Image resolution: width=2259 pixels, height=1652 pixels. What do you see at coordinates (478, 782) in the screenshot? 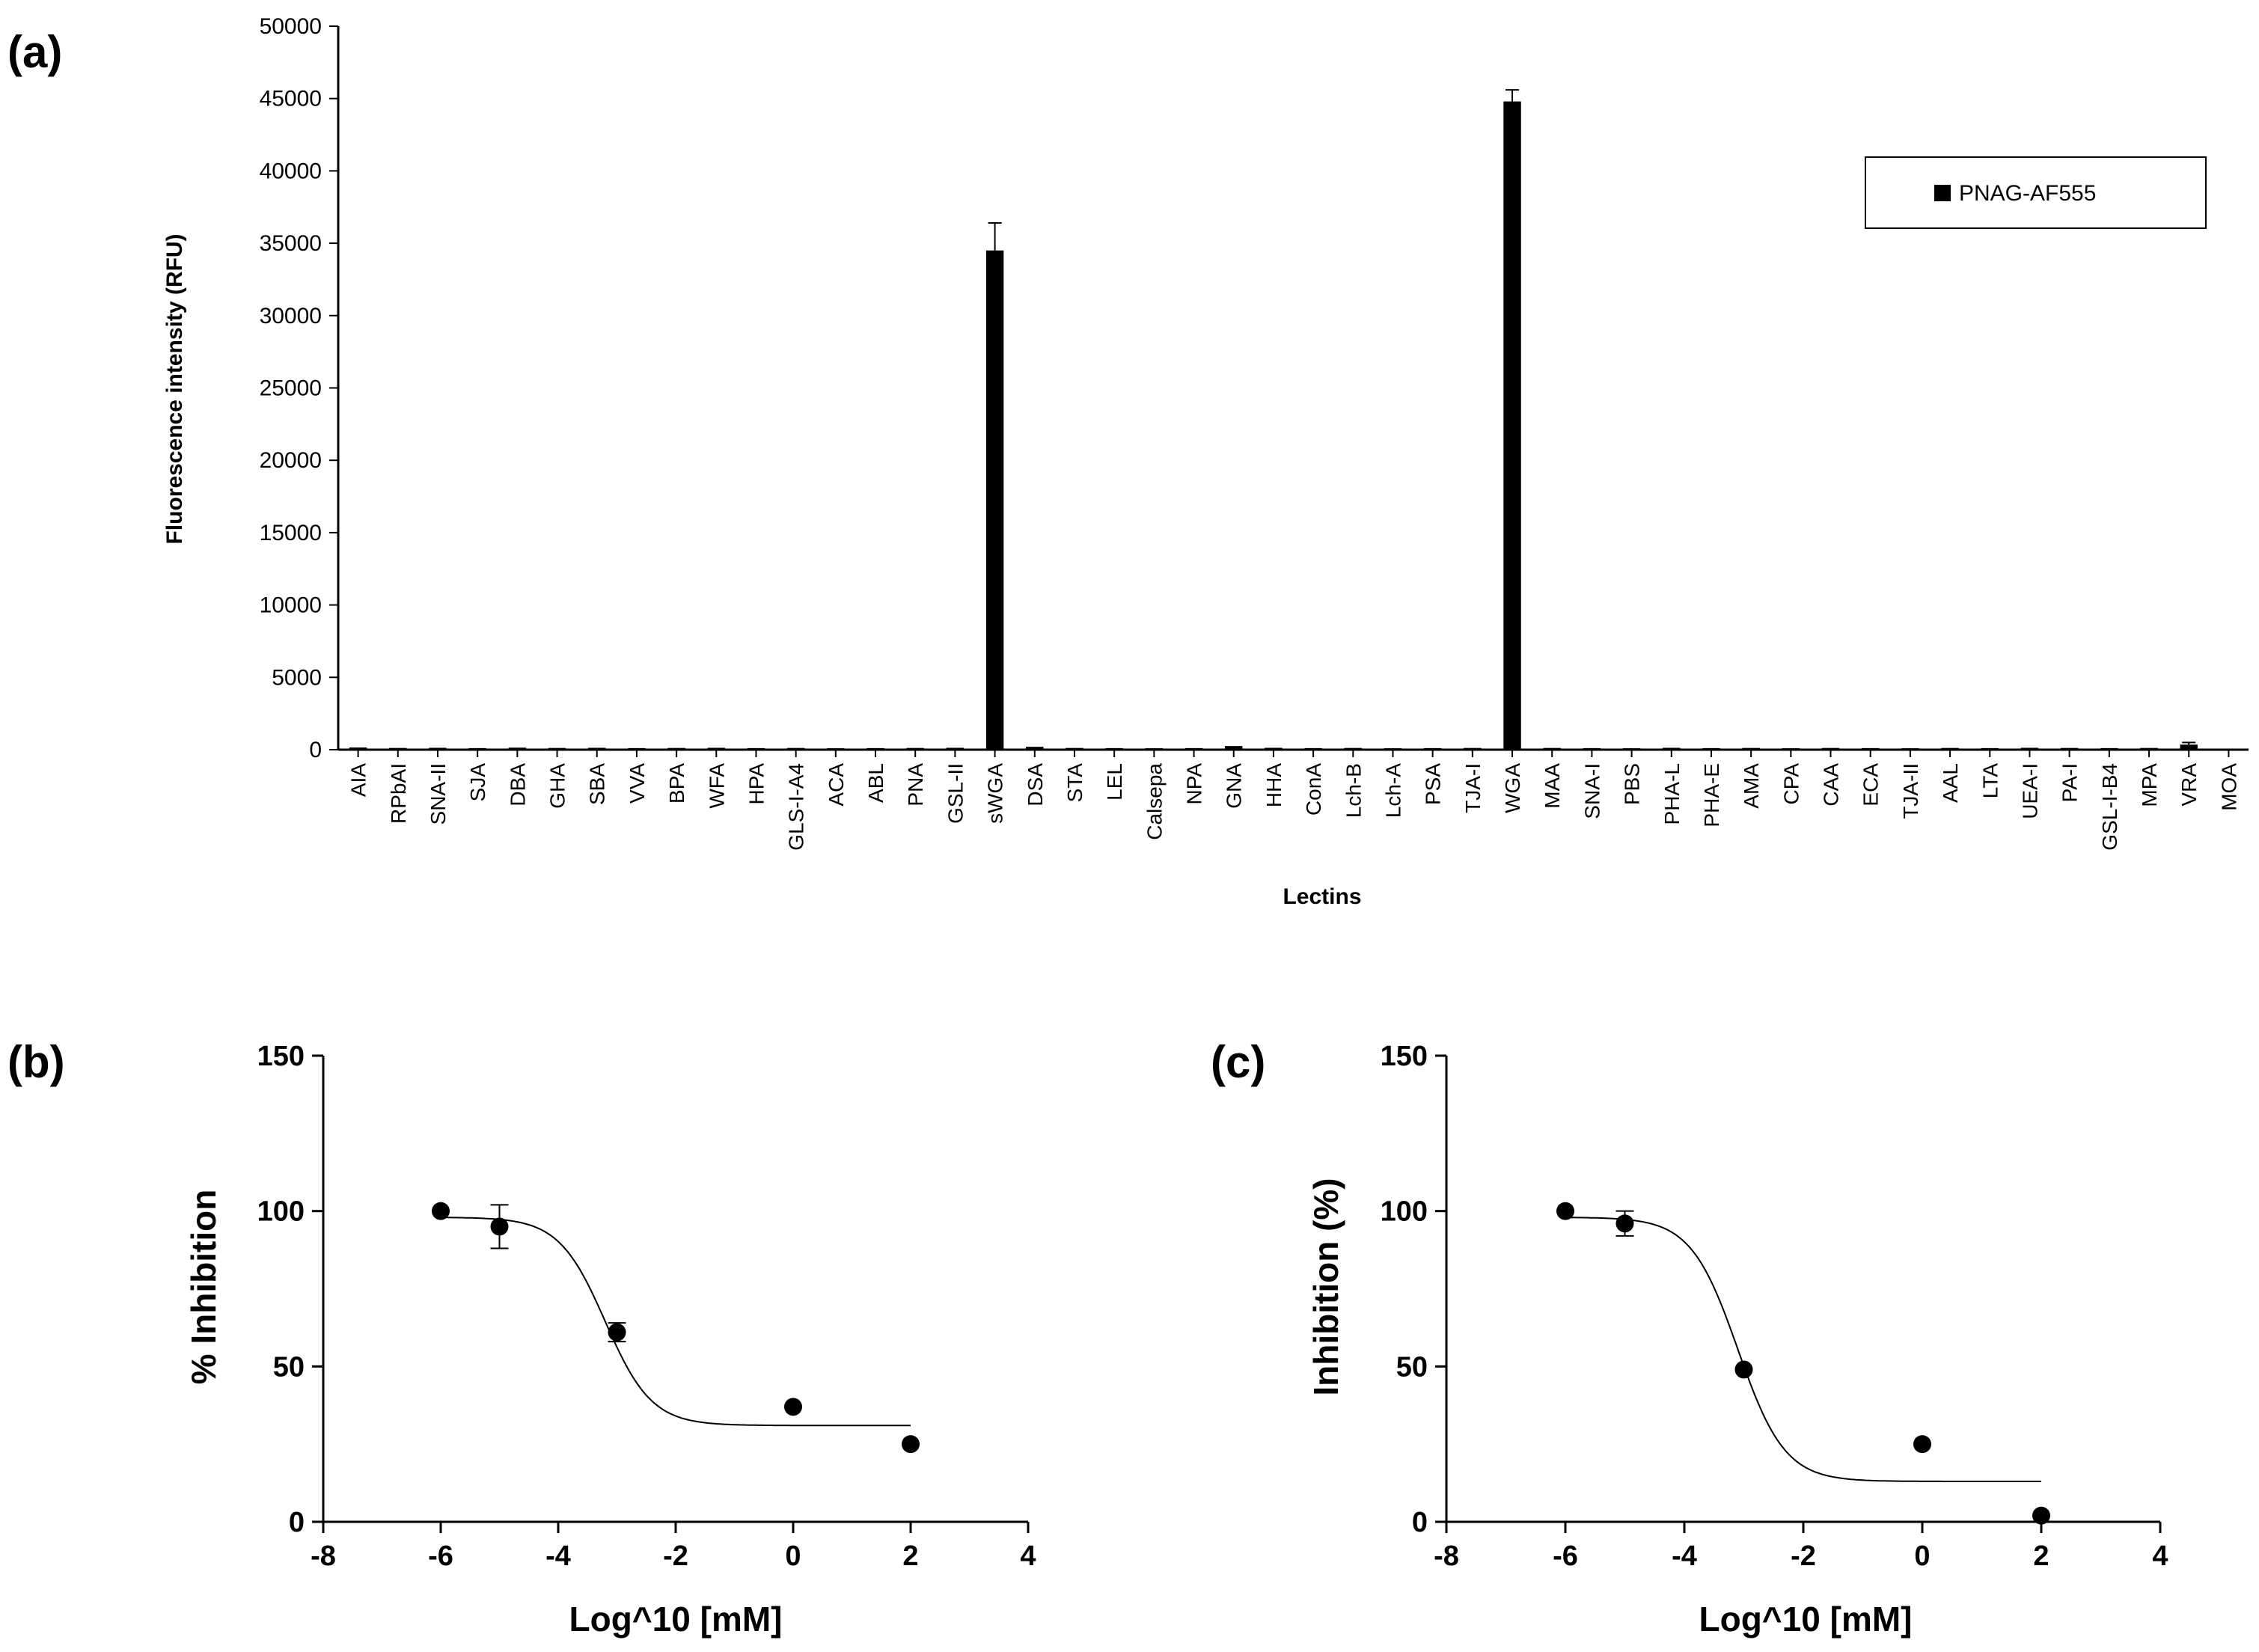
I see `category-label: SJA` at bounding box center [478, 782].